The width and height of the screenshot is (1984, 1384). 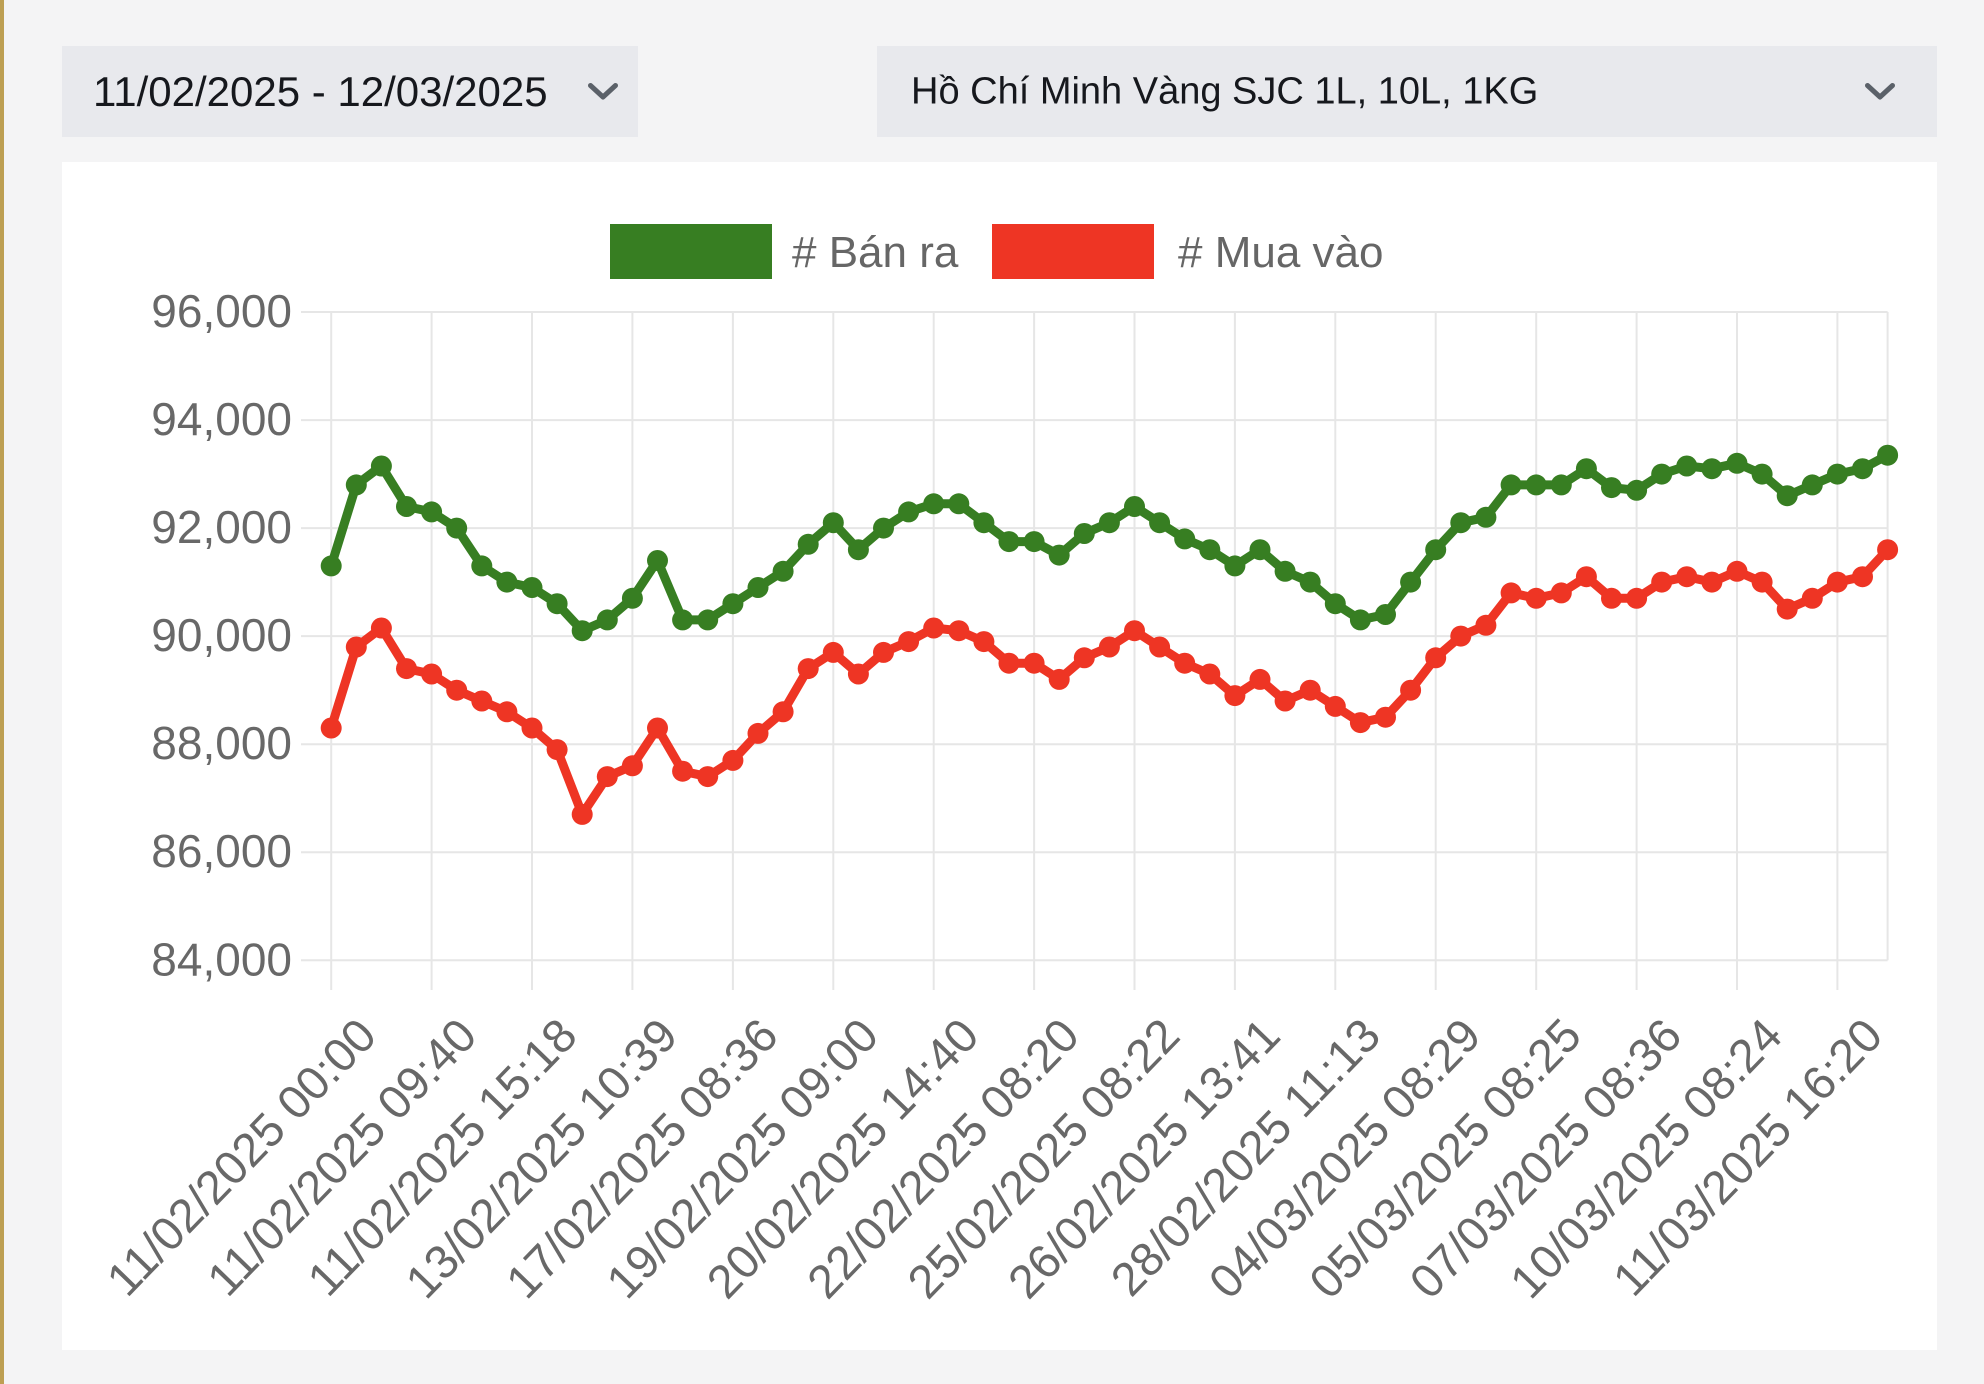 I want to click on svg-text: 92,000, so click(x=221, y=527).